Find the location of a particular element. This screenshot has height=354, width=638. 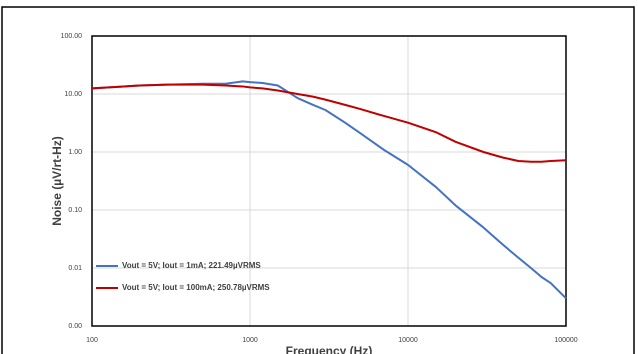

y-tick-label: 10.00 is located at coordinates (73, 94).